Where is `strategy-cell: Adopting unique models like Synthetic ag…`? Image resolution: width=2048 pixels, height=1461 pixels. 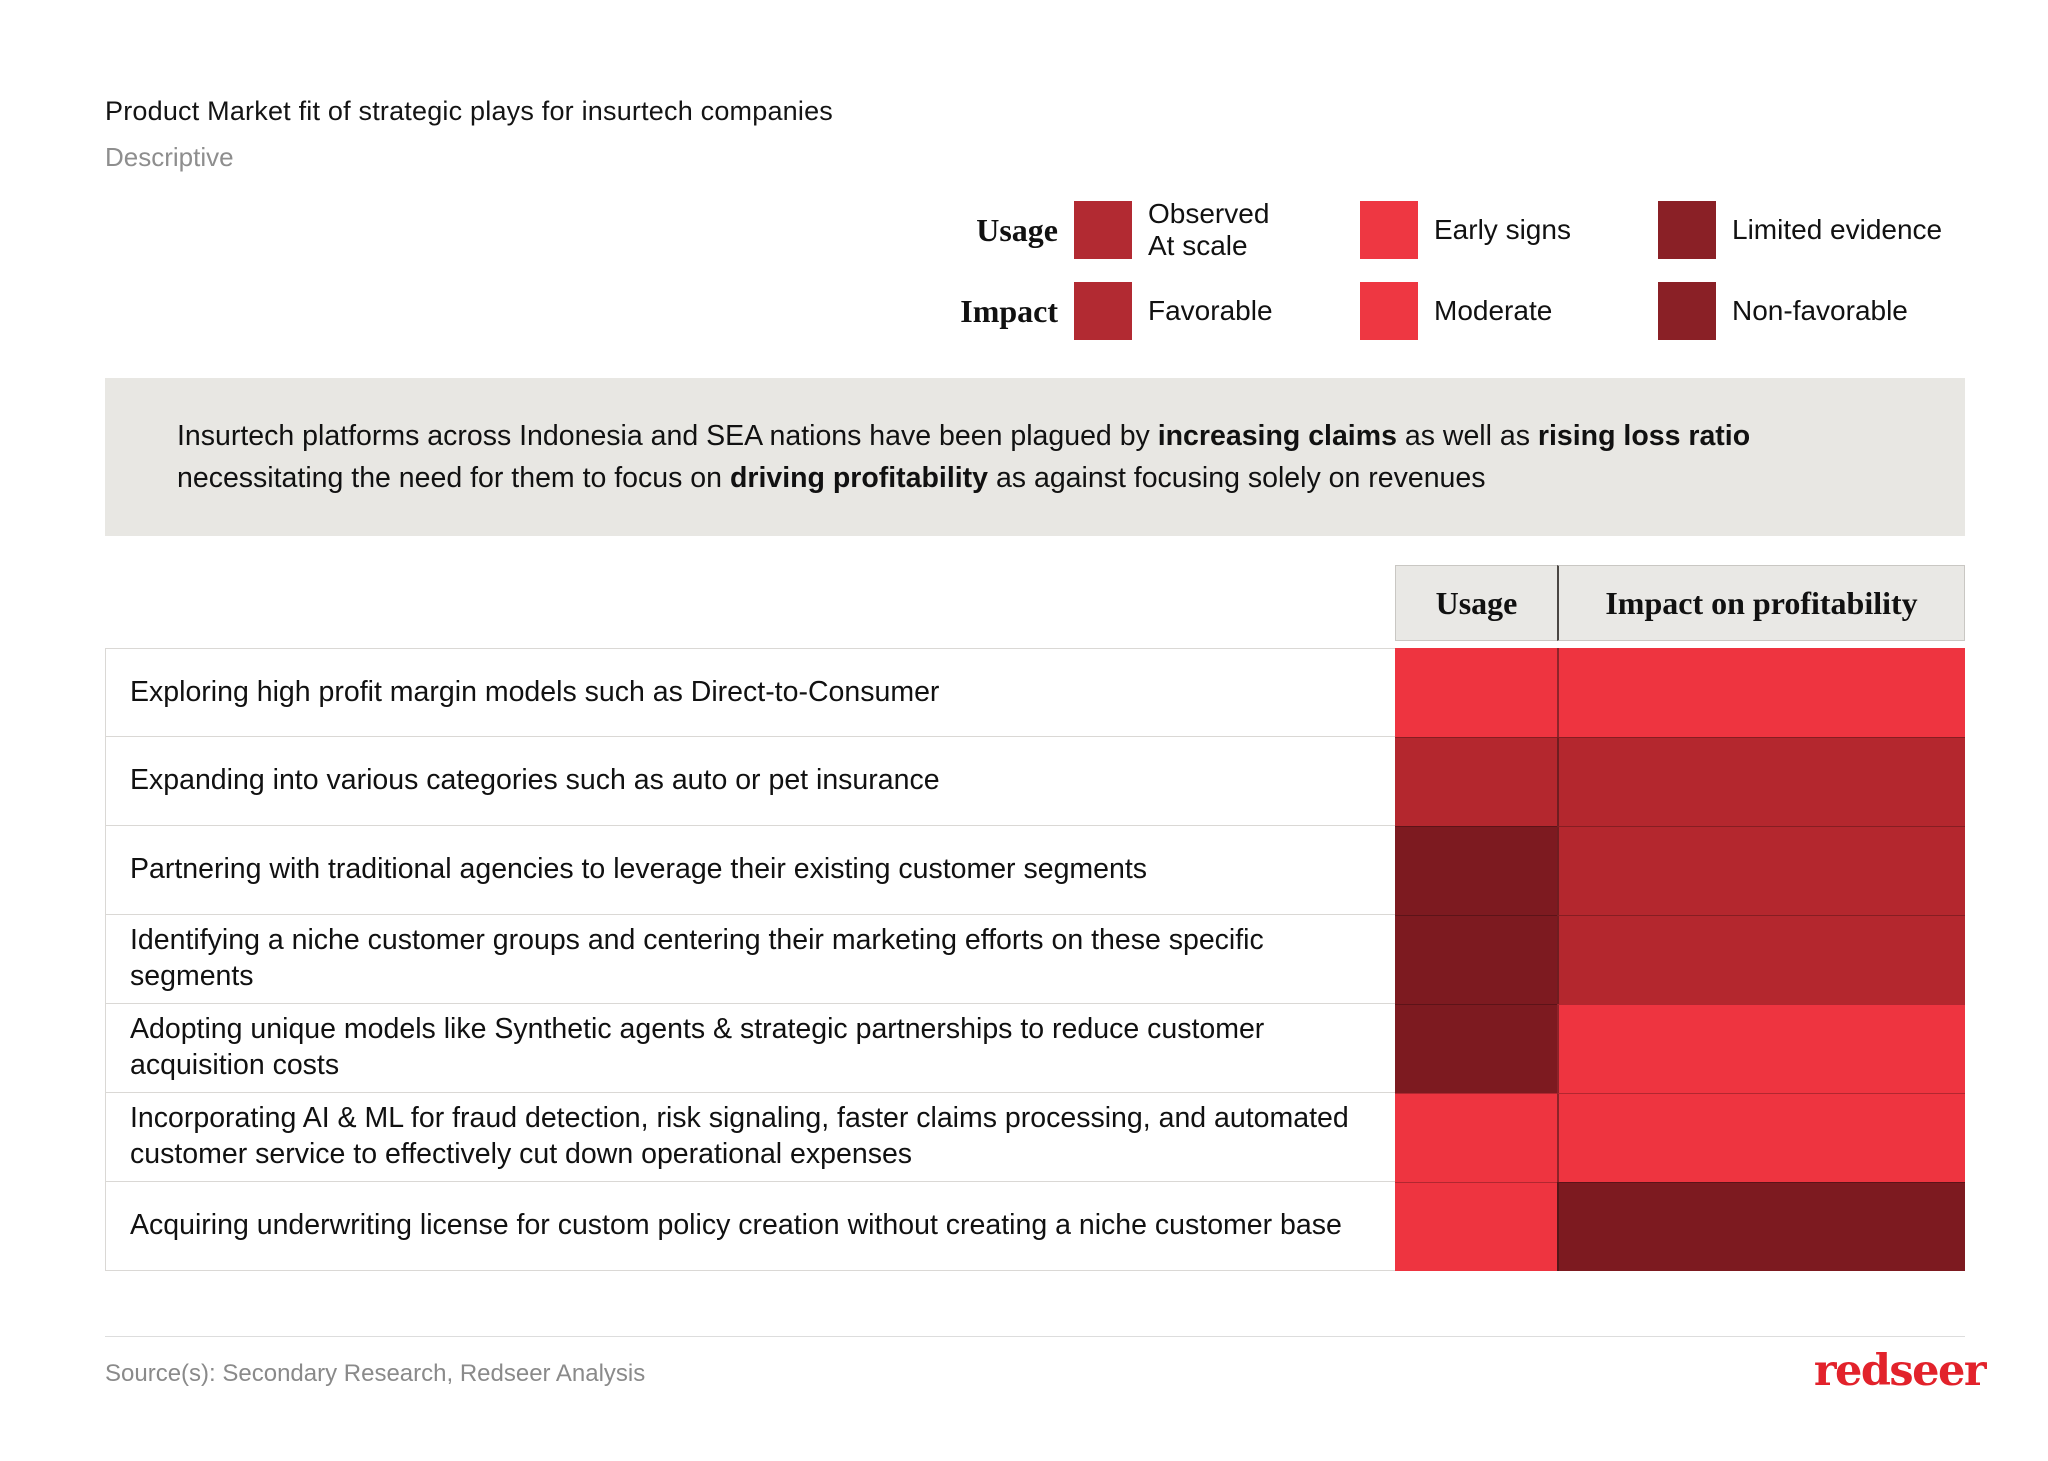
strategy-cell: Adopting unique models like Synthetic ag… is located at coordinates (750, 1048).